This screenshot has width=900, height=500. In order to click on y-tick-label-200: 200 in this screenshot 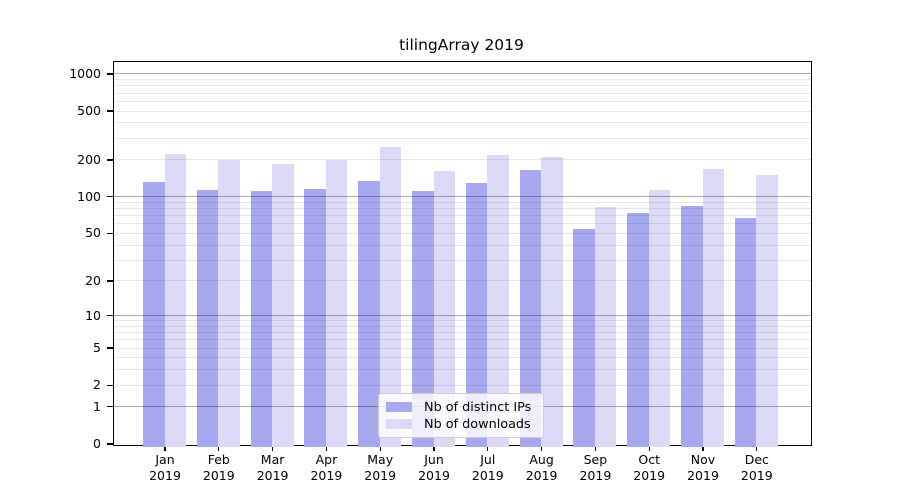, I will do `click(89, 159)`.